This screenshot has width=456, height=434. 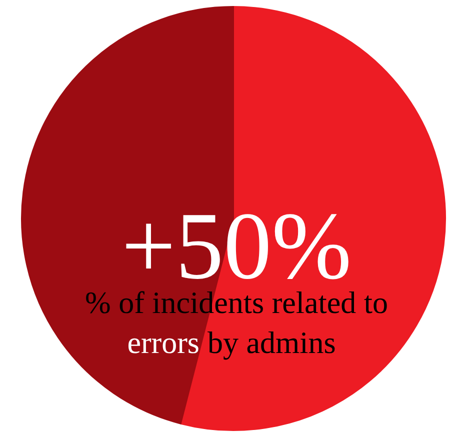 What do you see at coordinates (163, 342) in the screenshot?
I see `text: errors` at bounding box center [163, 342].